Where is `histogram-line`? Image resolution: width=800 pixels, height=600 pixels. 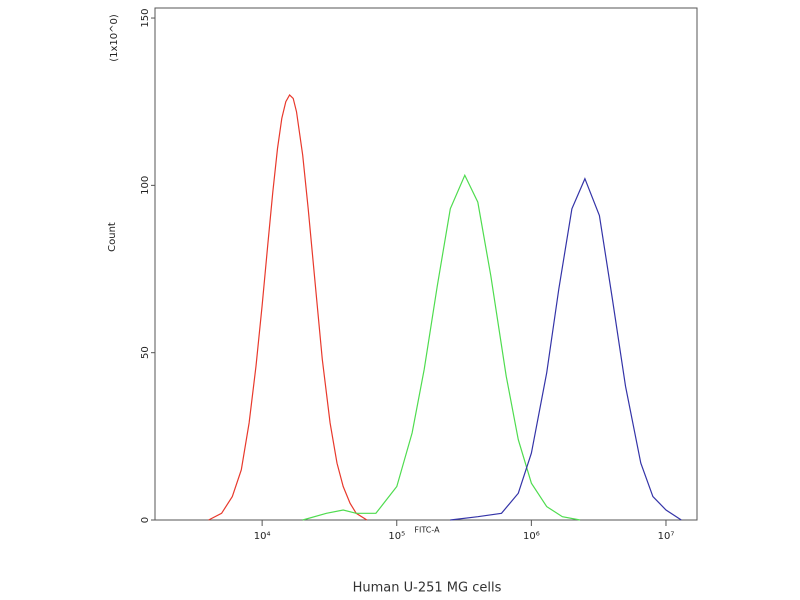
histogram-line is located at coordinates (288, 307).